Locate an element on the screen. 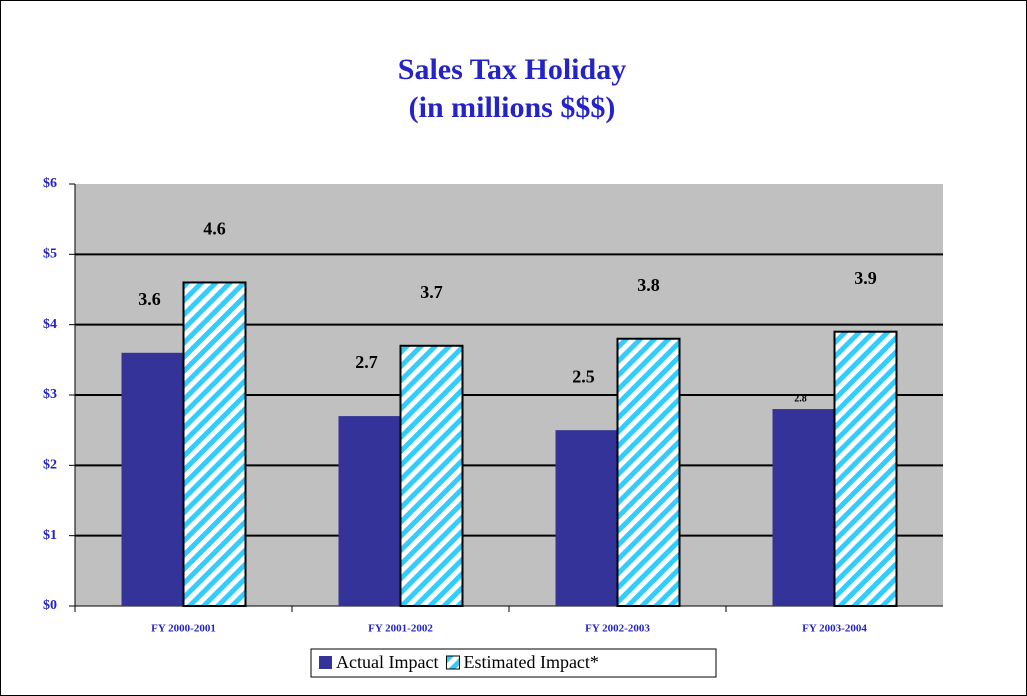 Image resolution: width=1027 pixels, height=696 pixels. data-label: 2.7 is located at coordinates (366, 362).